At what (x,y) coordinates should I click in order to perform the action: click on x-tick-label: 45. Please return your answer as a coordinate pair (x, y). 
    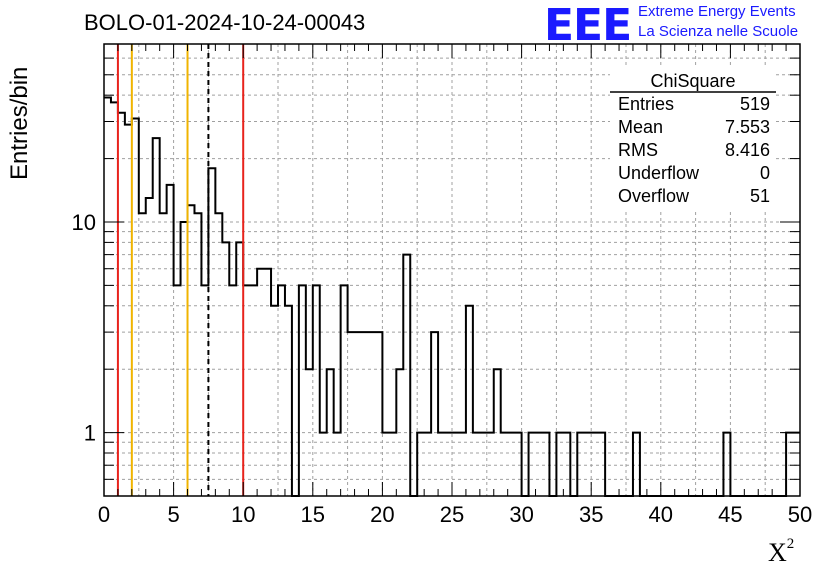
    Looking at the image, I should click on (730, 514).